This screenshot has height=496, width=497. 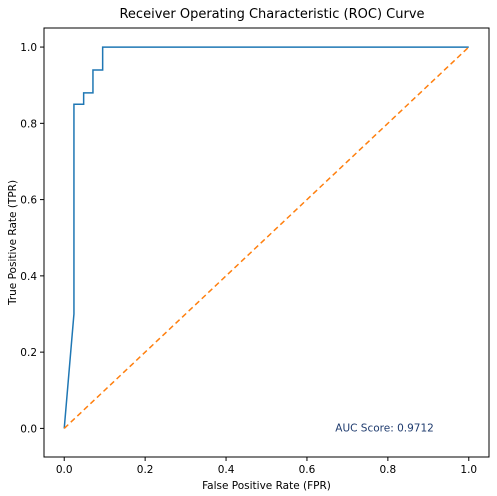 What do you see at coordinates (384, 428) in the screenshot?
I see `auc-score-annotation: AUC Score: 0.9712` at bounding box center [384, 428].